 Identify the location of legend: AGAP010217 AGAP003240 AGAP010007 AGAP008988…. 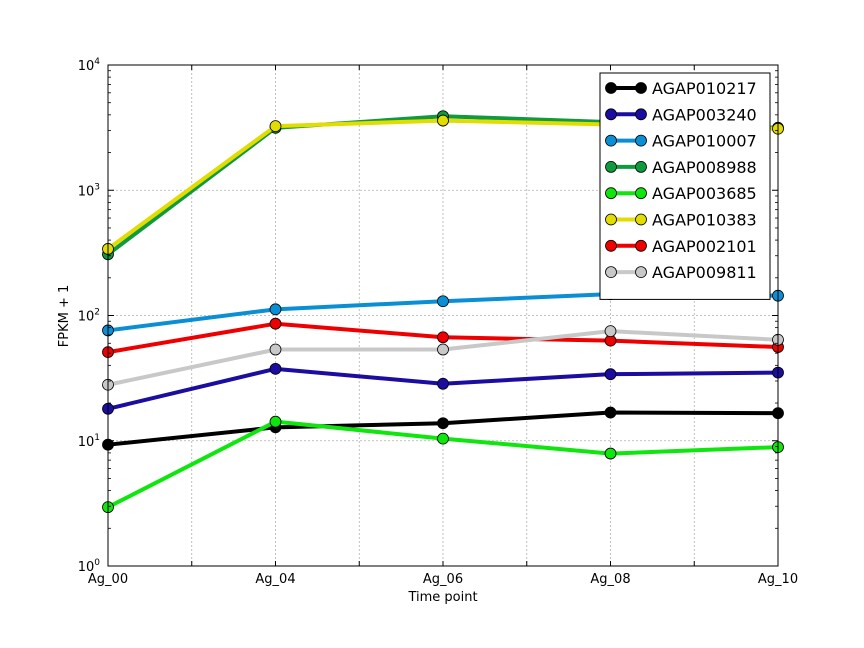
(685, 186).